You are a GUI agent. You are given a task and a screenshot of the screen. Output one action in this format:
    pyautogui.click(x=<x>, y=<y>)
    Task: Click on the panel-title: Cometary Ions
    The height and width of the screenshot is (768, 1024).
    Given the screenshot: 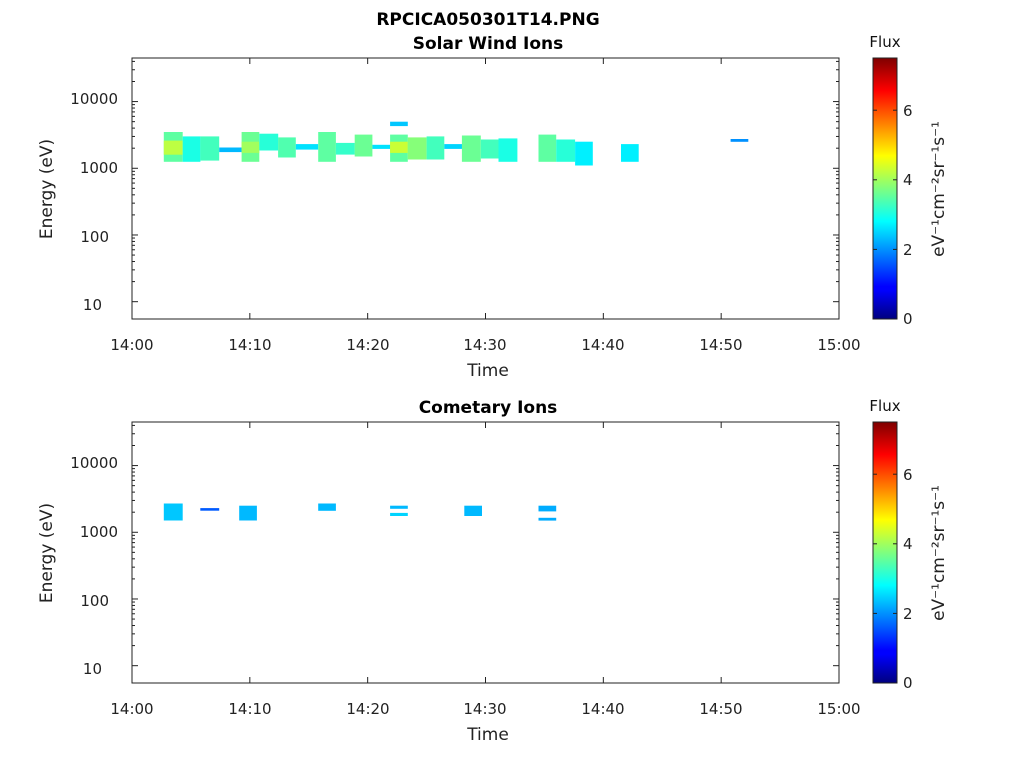 What is the action you would take?
    pyautogui.click(x=488, y=408)
    